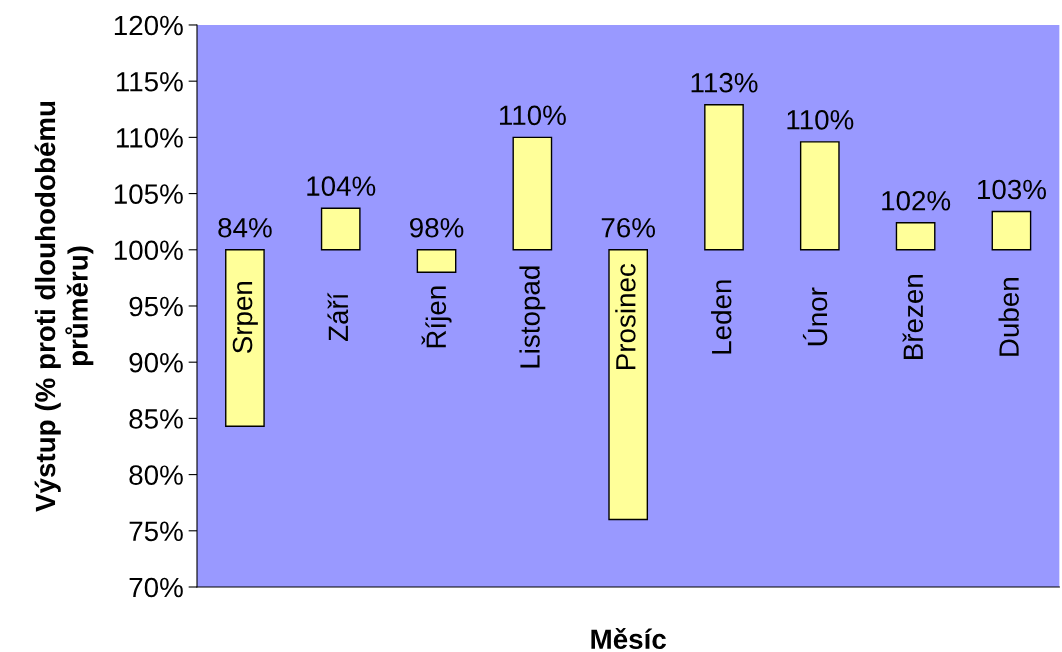 The width and height of the screenshot is (1062, 652). I want to click on data-label: 103%, so click(1012, 189).